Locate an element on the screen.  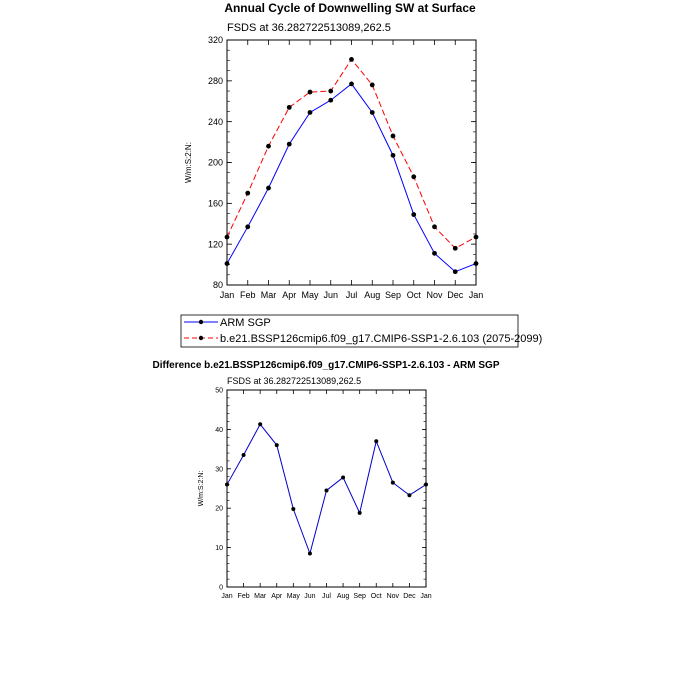
legend-label-obs: ARM SGP is located at coordinates (245, 323).